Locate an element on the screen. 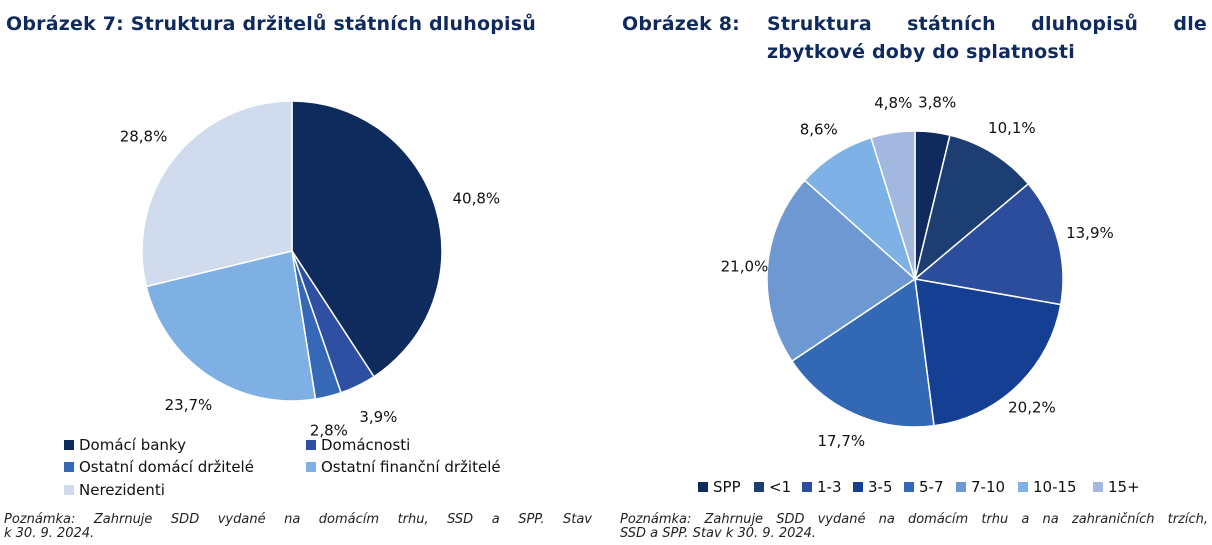  legend-0-item-dom-c-banky: Domácí banky is located at coordinates (125, 445).